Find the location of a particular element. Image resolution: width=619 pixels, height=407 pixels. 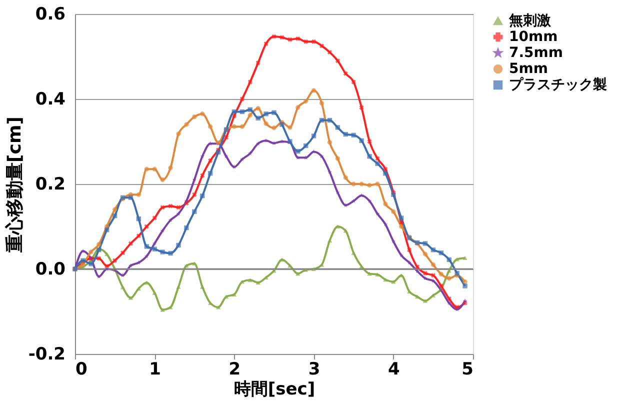

x-tick-label: 5 is located at coordinates (468, 370).